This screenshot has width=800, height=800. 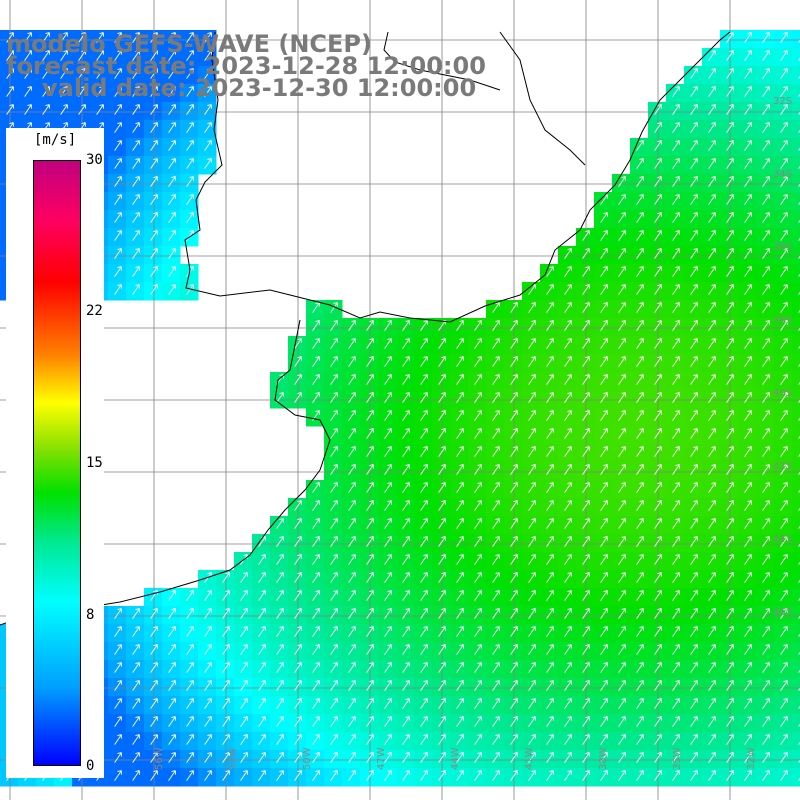 I want to click on latitude-label: 32S, so click(x=782, y=101).